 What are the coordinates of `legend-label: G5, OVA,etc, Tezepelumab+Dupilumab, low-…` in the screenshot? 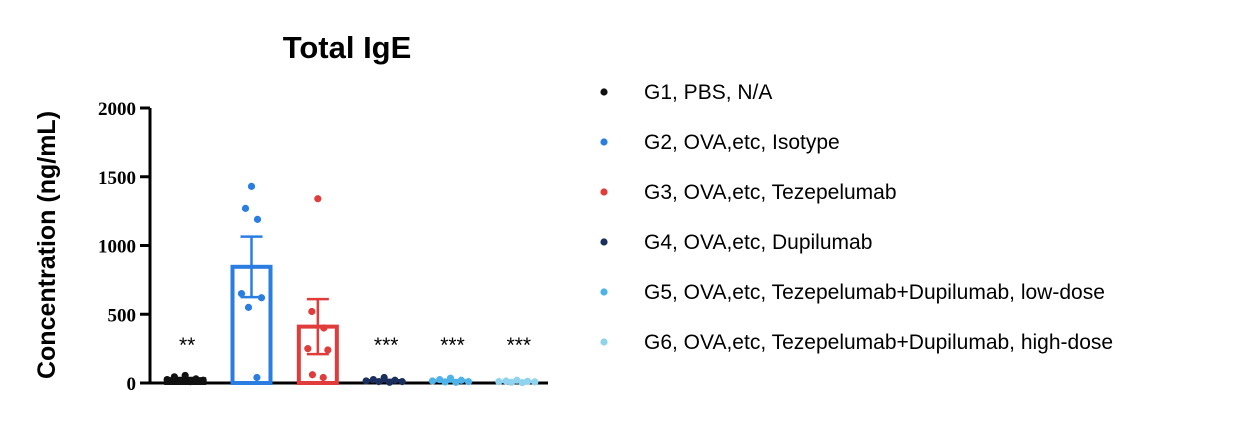 It's located at (874, 292).